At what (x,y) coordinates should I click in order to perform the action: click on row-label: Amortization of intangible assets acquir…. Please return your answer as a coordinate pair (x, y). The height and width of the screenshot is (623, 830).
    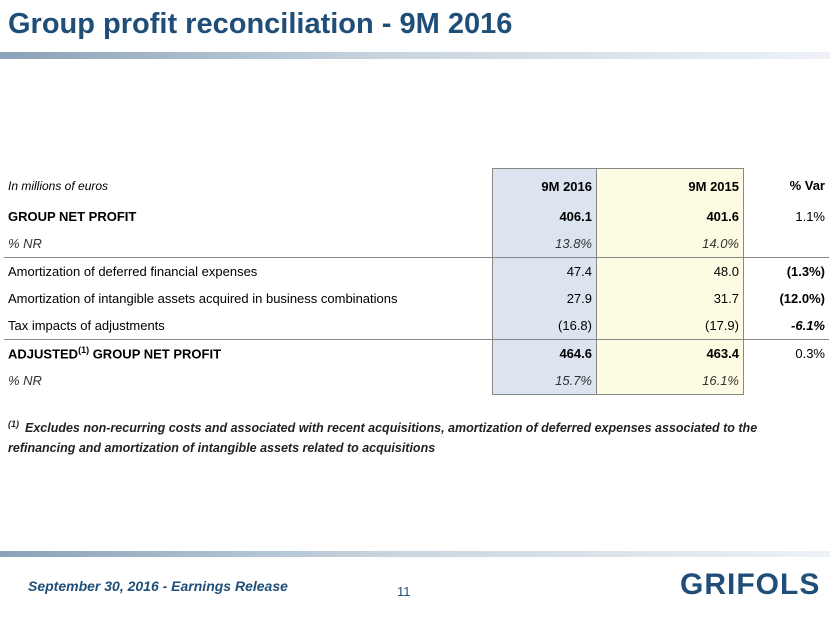
    Looking at the image, I should click on (203, 298).